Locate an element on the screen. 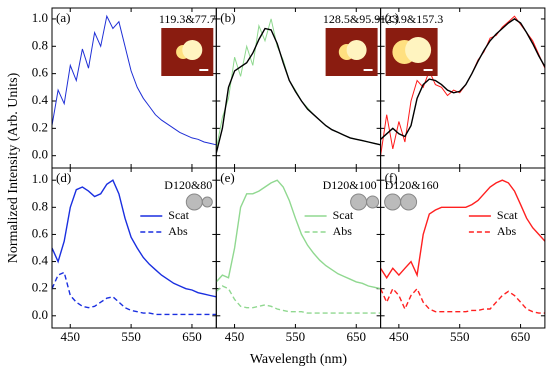 The height and width of the screenshot is (374, 550). y-axis-label: Normalized Intensity (Arb. Units) is located at coordinates (13, 167).